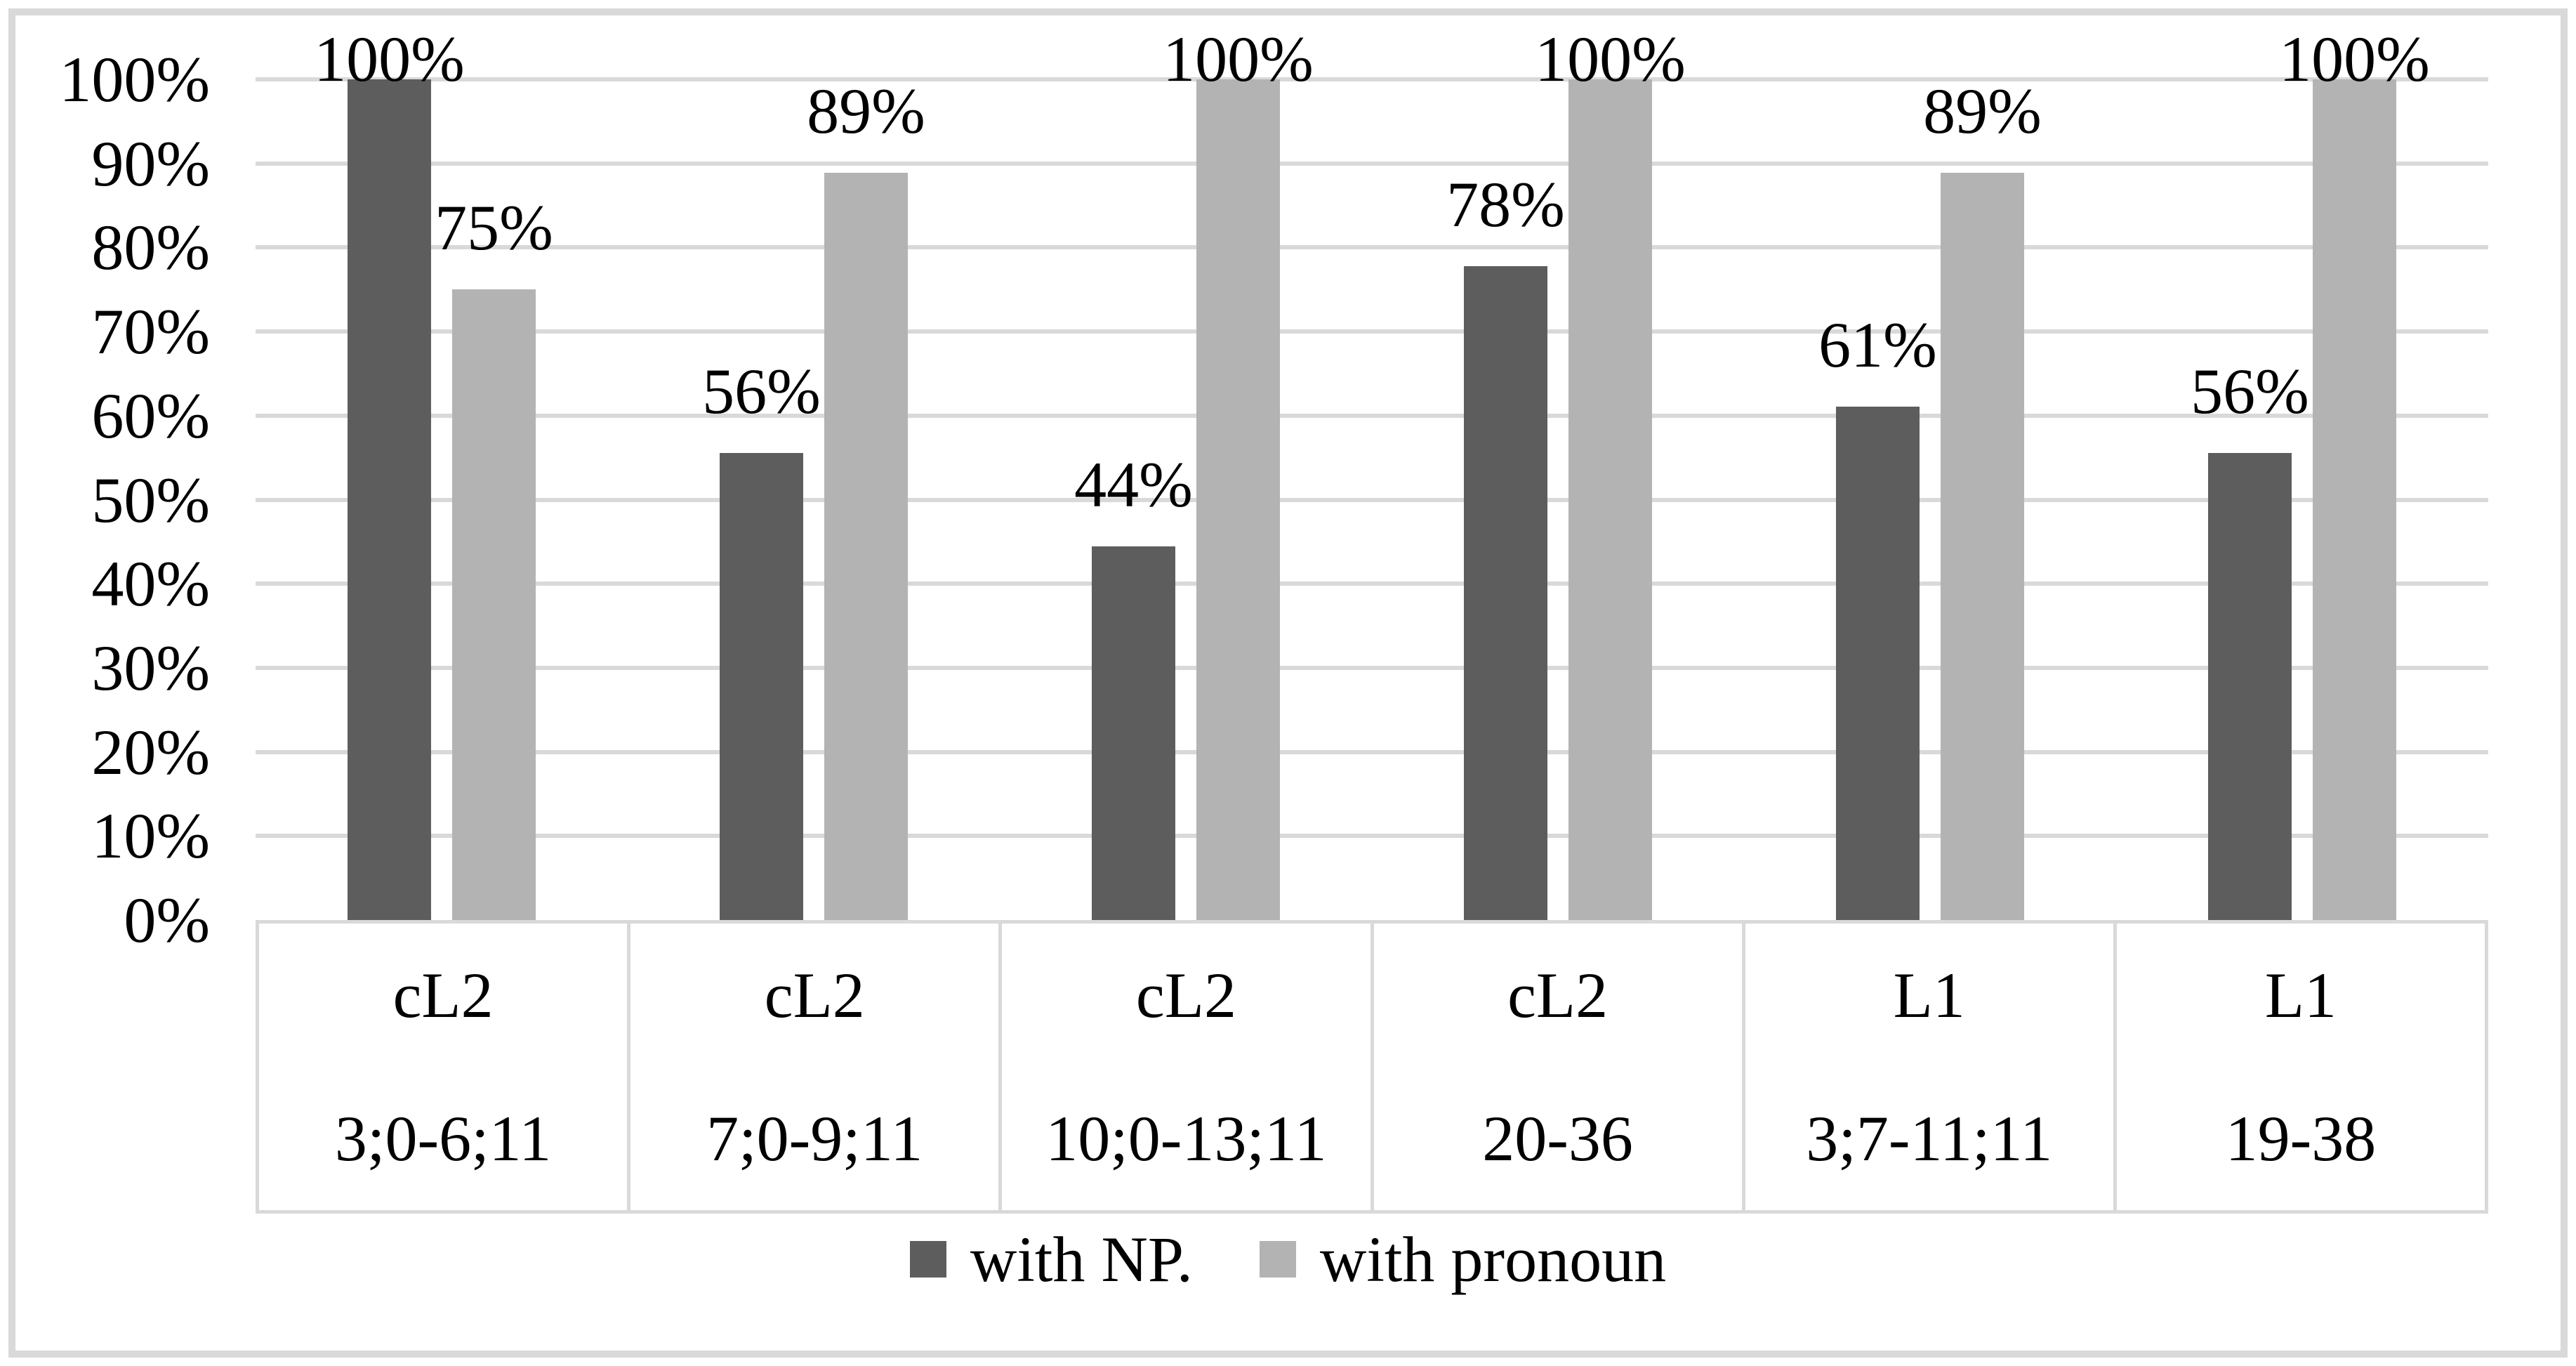 This screenshot has height=1366, width=2576. What do you see at coordinates (866, 546) in the screenshot?
I see `bar-pronoun-group2` at bounding box center [866, 546].